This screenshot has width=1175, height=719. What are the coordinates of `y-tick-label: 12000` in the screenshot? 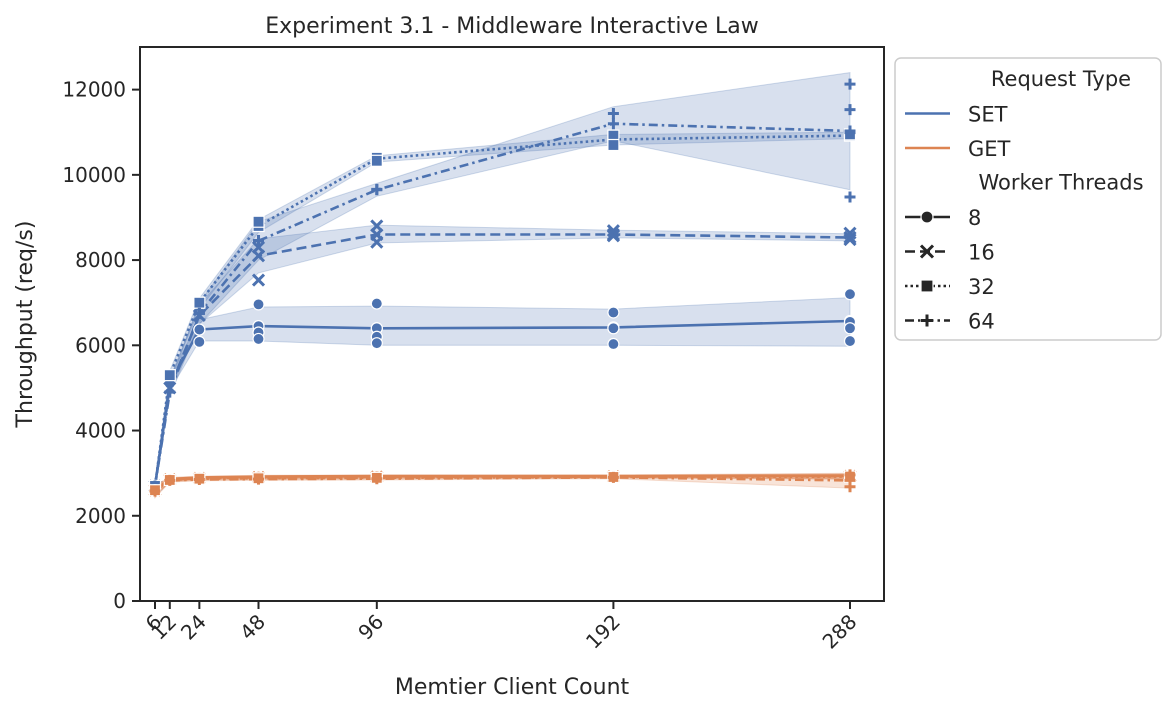 It's located at (94, 90).